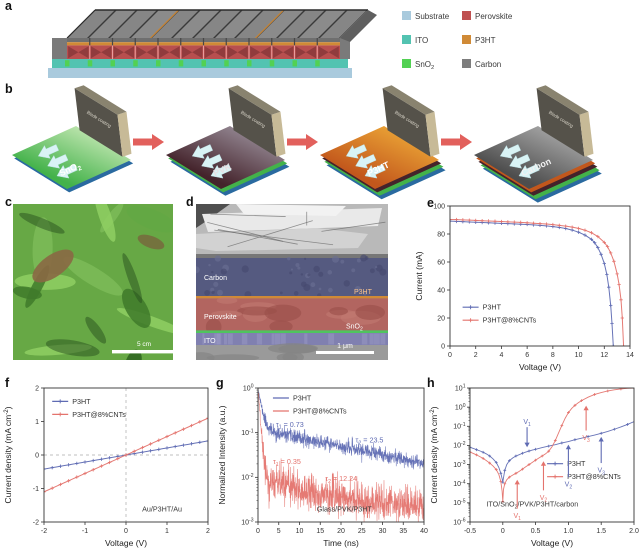  What do you see at coordinates (220, 383) in the screenshot?
I see `panel-g-label: g` at bounding box center [220, 383].